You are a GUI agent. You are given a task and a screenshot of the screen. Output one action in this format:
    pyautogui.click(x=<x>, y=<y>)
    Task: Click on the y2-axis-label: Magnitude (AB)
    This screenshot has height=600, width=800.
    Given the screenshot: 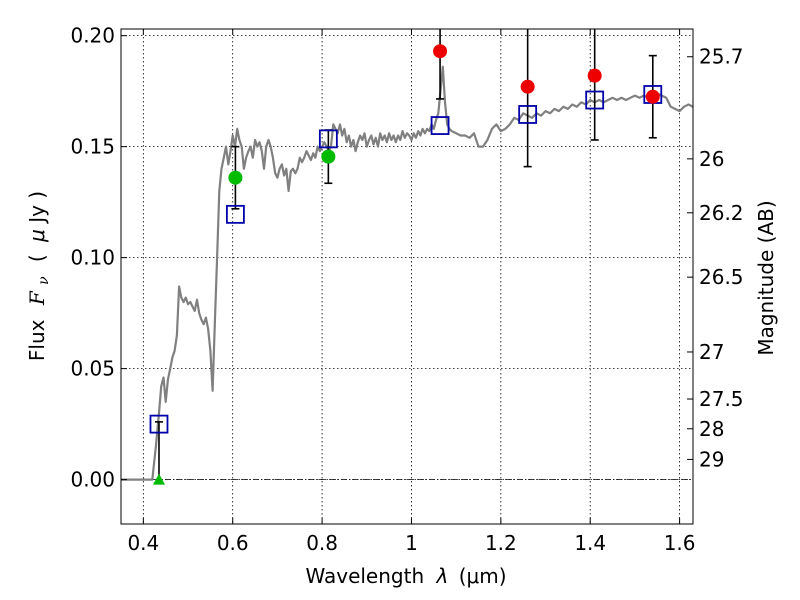 What is the action you would take?
    pyautogui.click(x=766, y=277)
    